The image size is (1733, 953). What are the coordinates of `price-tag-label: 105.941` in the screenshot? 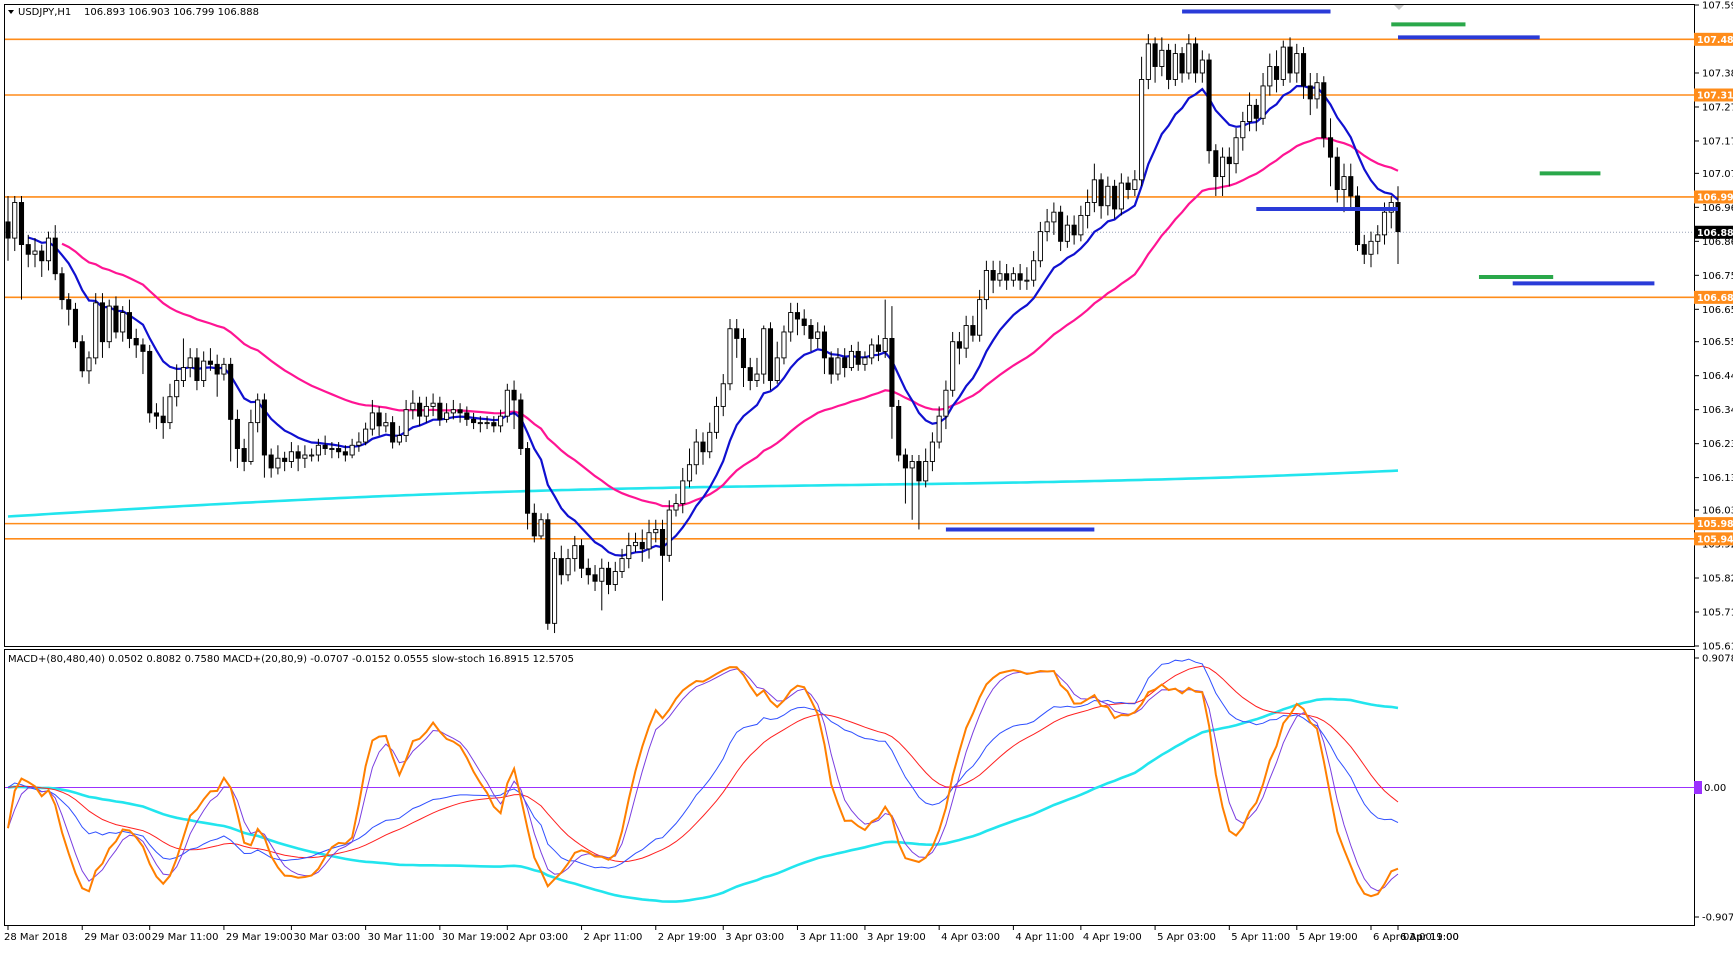 It's located at (1715, 539).